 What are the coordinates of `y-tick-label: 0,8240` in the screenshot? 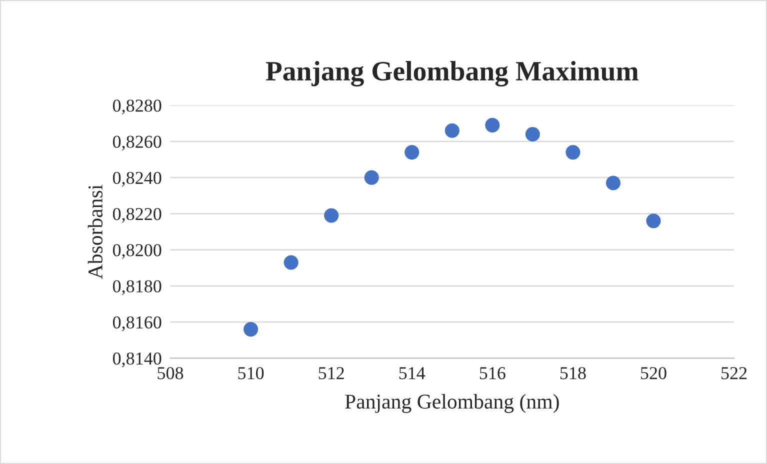 It's located at (137, 179).